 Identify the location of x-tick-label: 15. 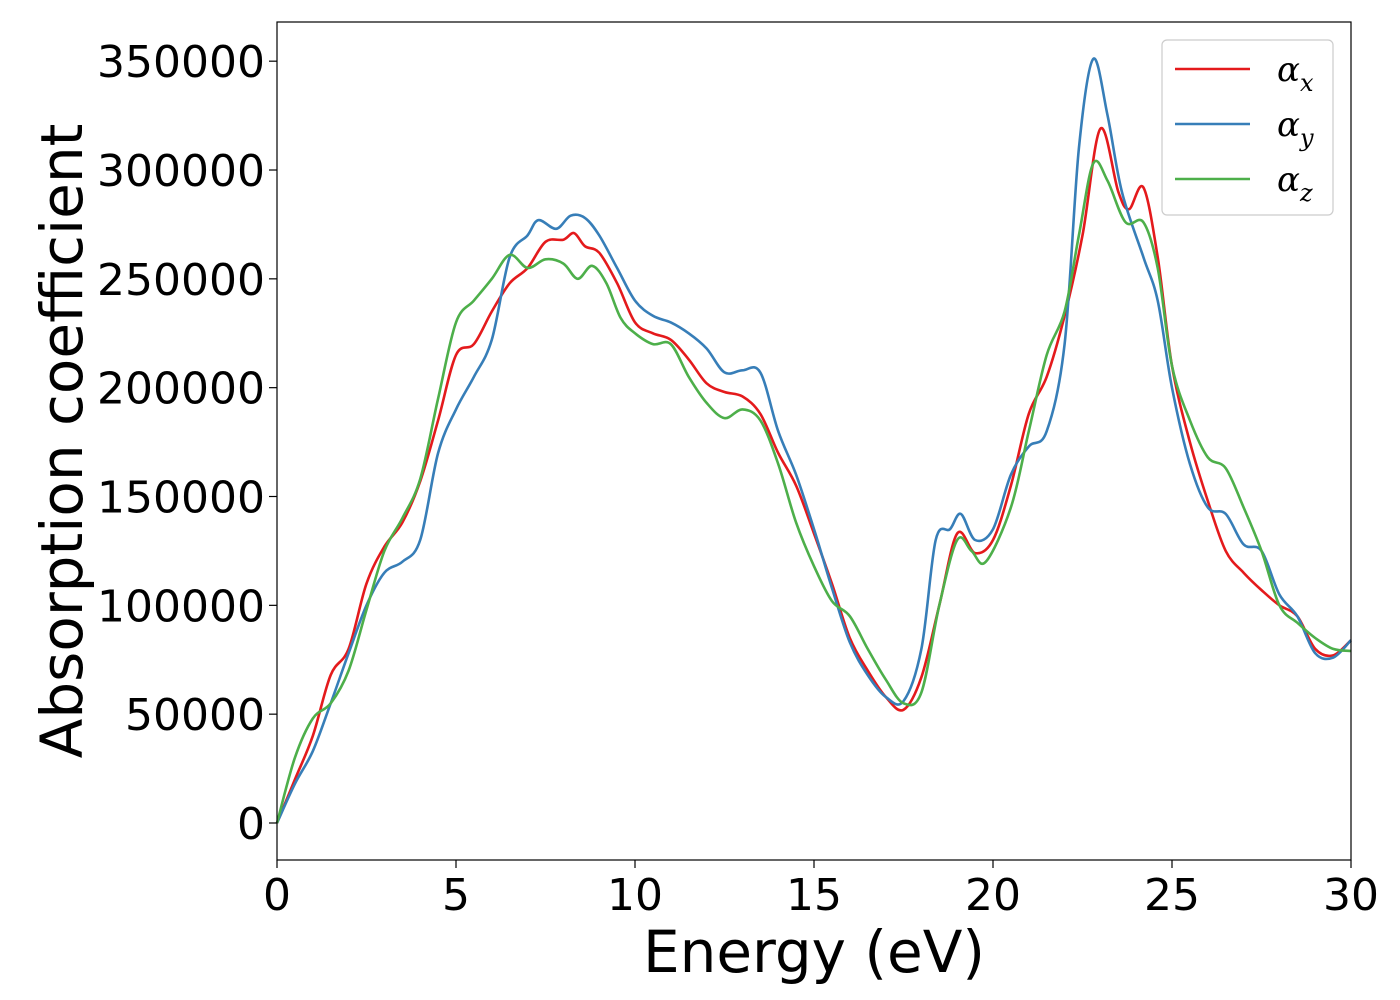
(814, 895).